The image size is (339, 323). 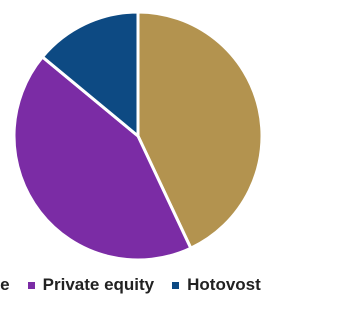 I want to click on legend-item-private-equity: Private equity, so click(x=91, y=285).